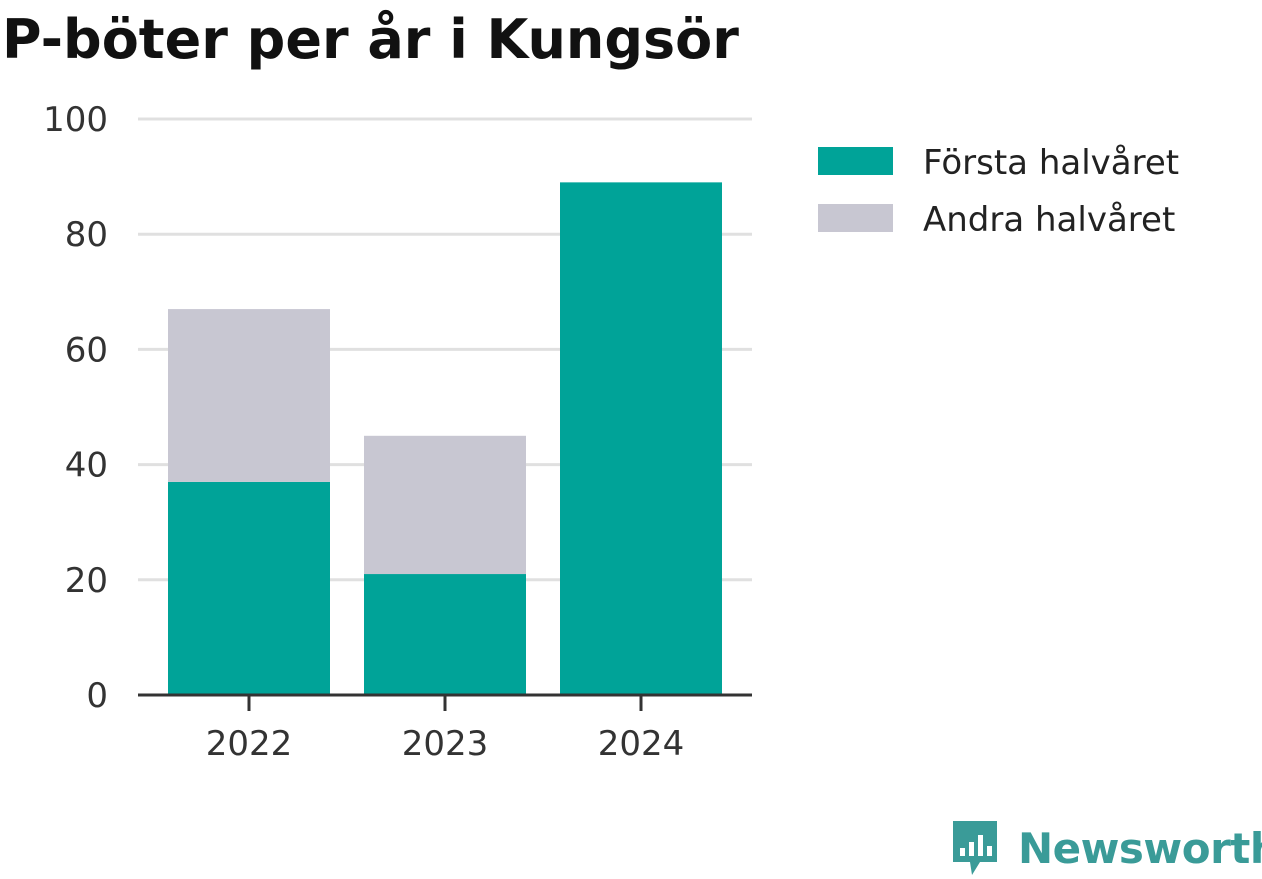 The width and height of the screenshot is (1262, 879). I want to click on chart-title: P-böter per år i Kungsör, so click(370, 39).